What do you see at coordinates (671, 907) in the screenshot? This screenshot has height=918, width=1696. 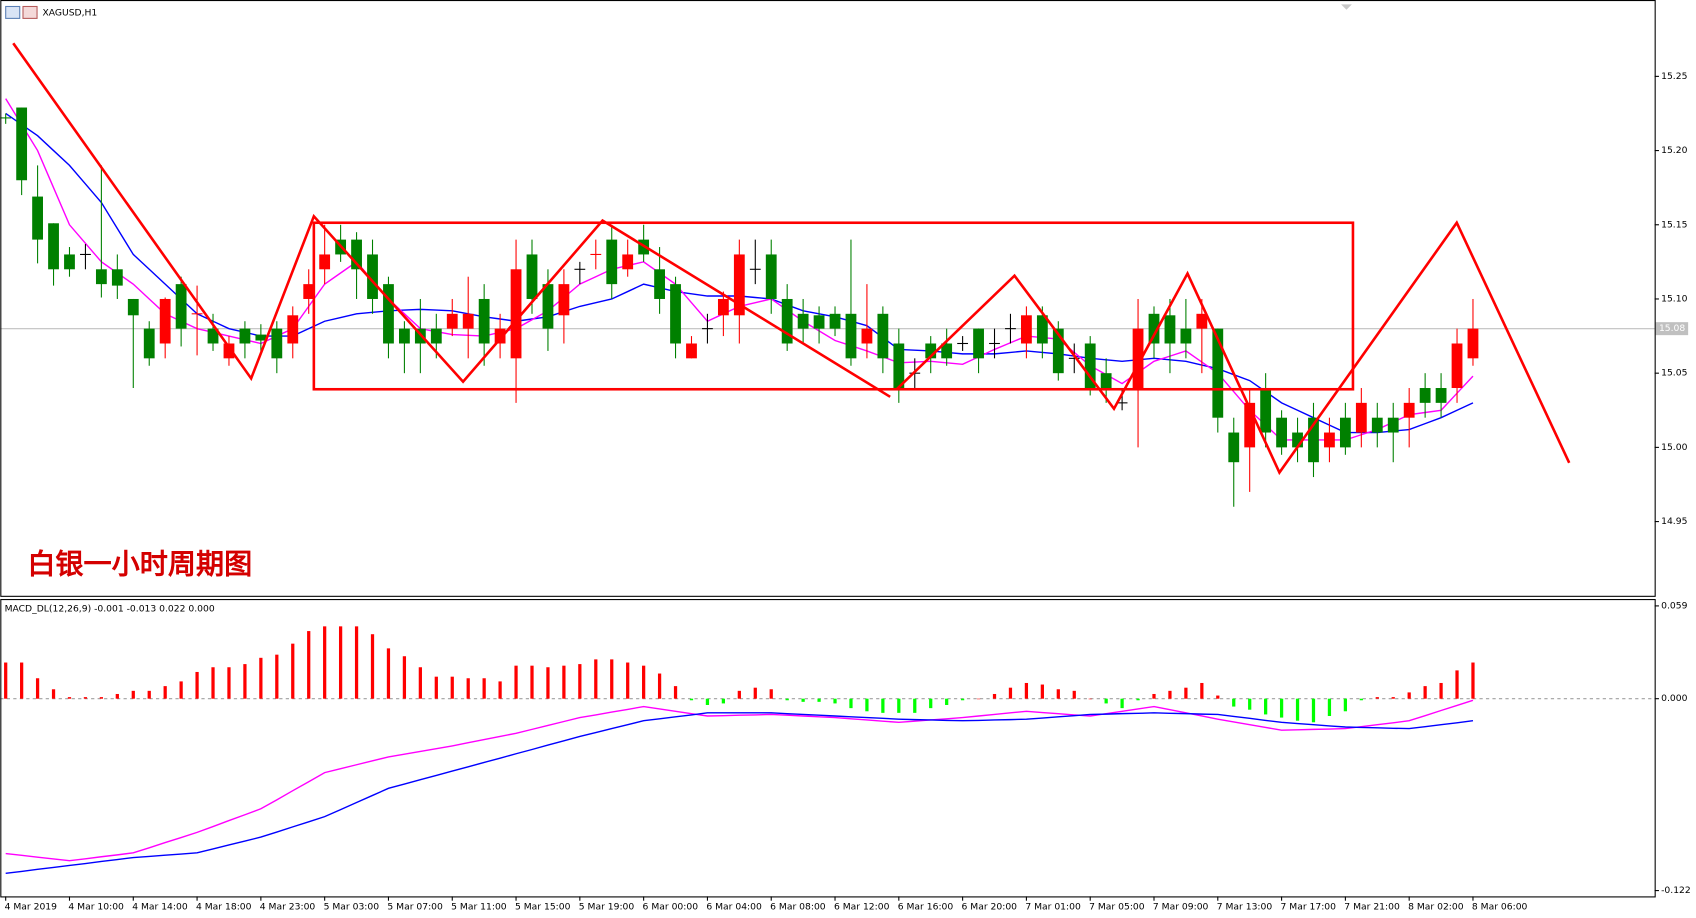 I see `x-tick-label: 6 Mar 00:00` at bounding box center [671, 907].